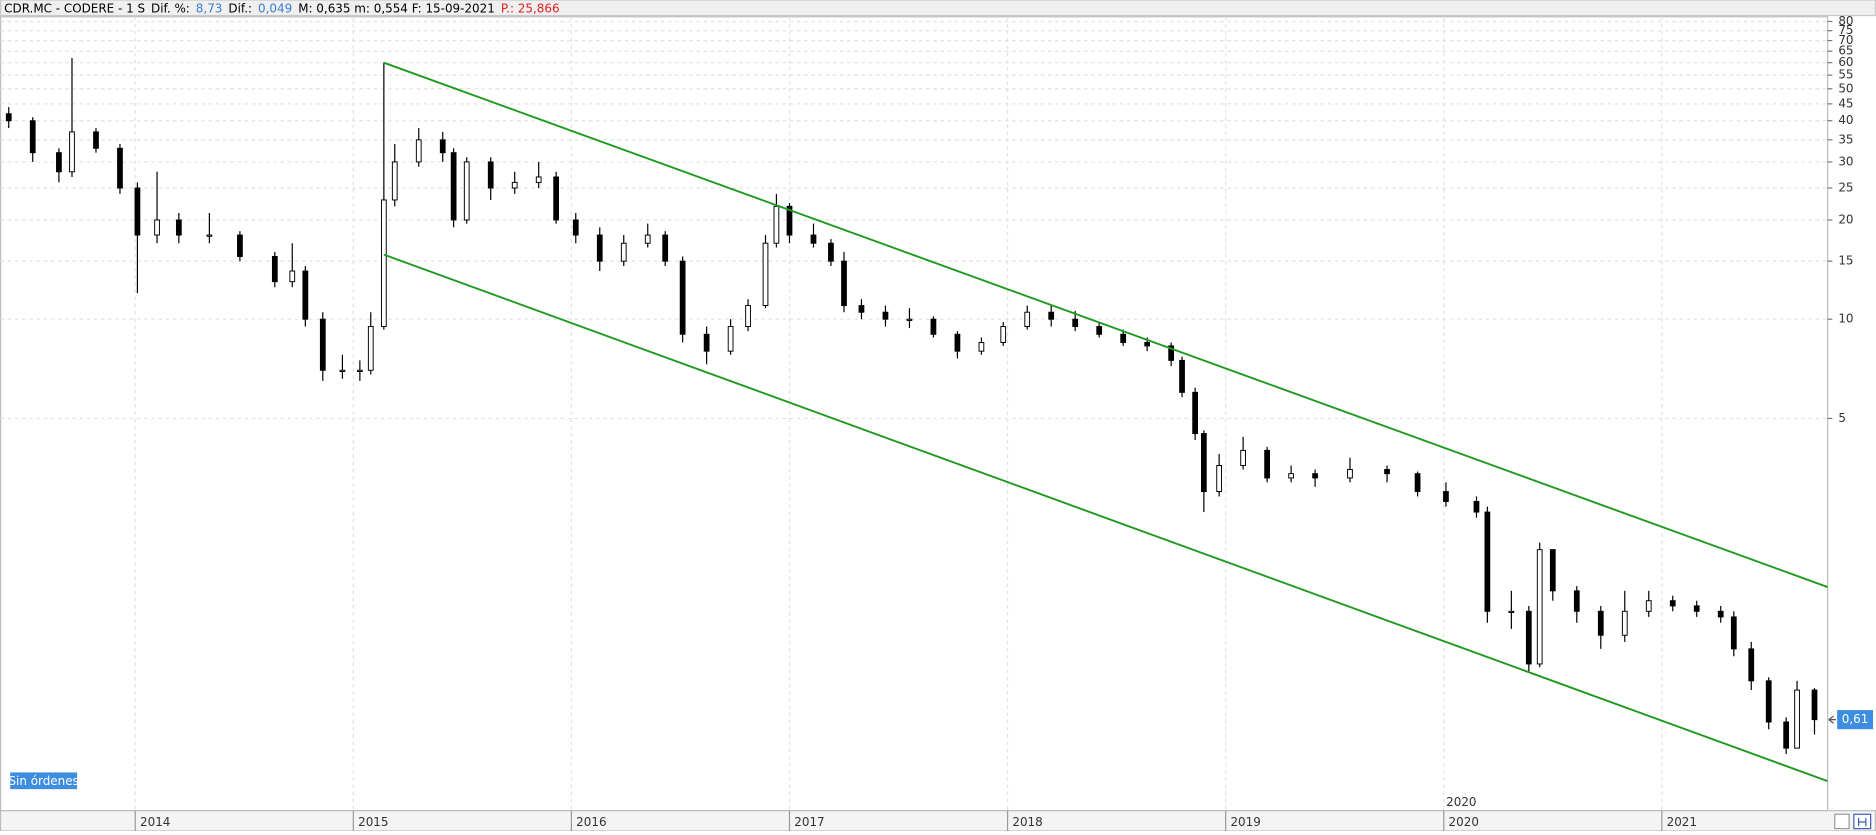  Describe the element at coordinates (1845, 51) in the screenshot. I see `y-tick-label: 65` at that location.